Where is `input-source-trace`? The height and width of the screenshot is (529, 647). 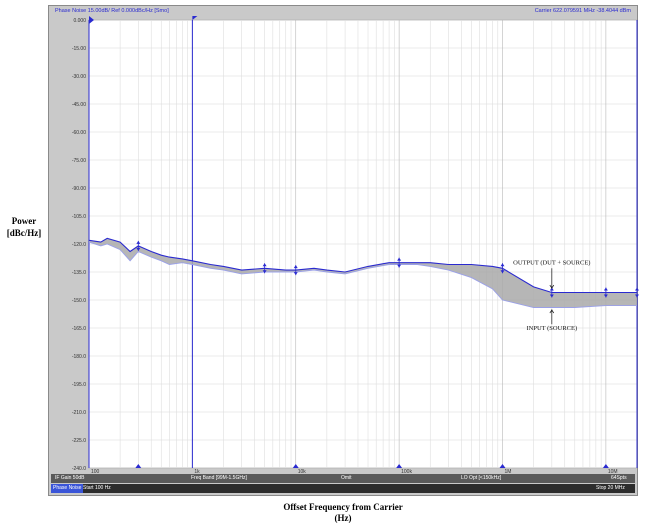
input-source-trace is located at coordinates (362, 274).